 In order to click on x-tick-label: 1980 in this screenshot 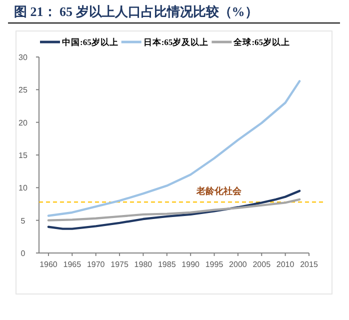, I will do `click(143, 264)`.